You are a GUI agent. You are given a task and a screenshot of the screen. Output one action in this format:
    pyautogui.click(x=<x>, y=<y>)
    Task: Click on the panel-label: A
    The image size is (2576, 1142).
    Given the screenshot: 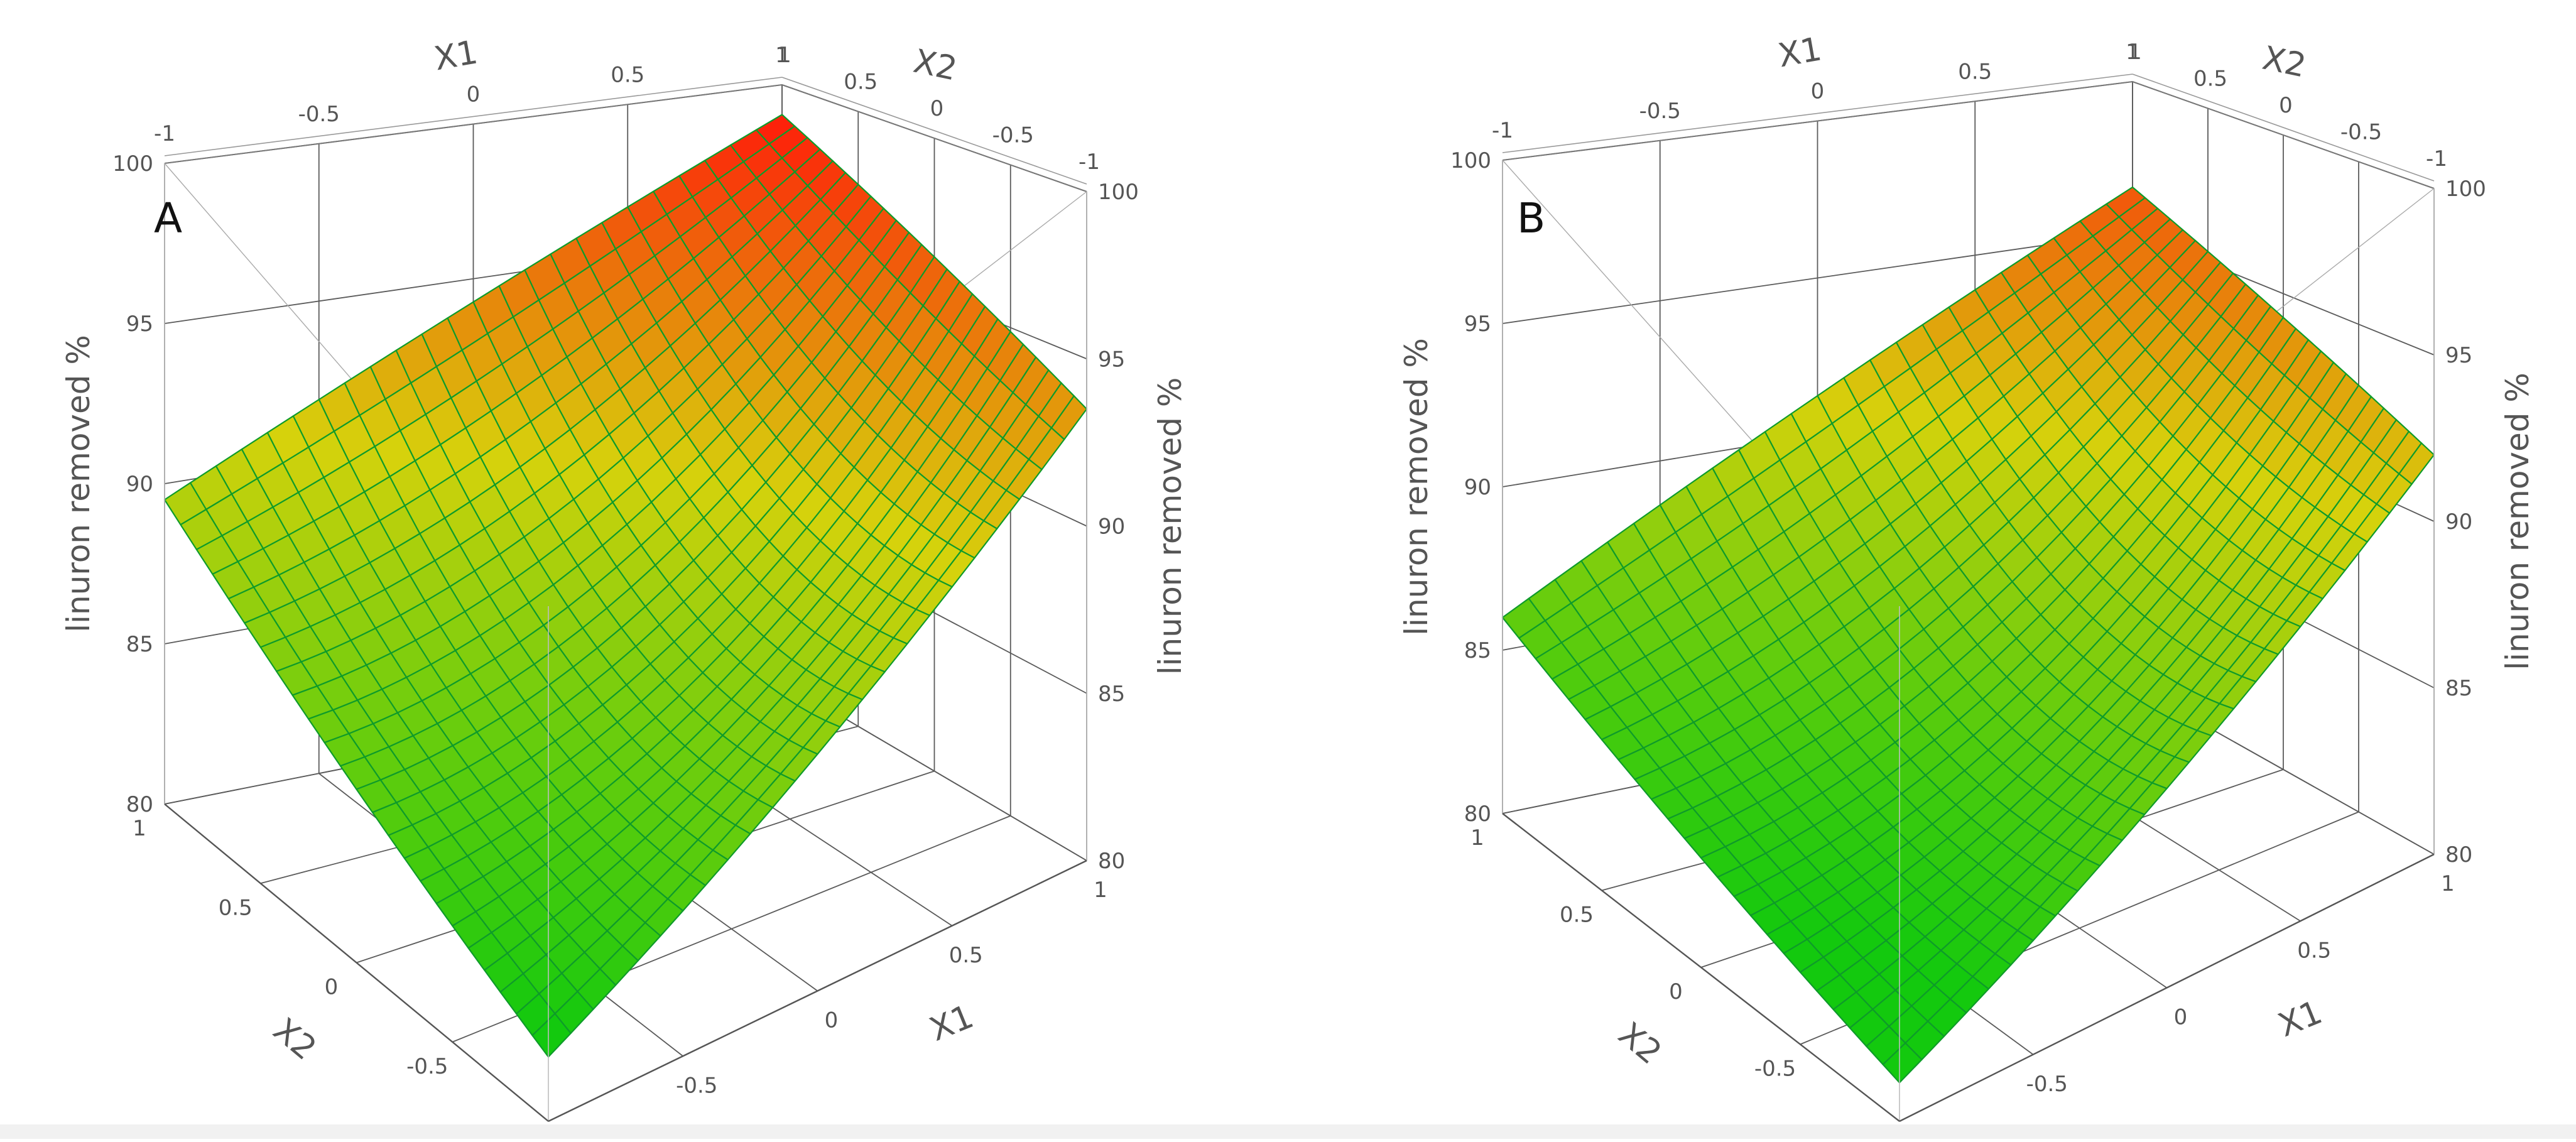 What is the action you would take?
    pyautogui.click(x=168, y=218)
    